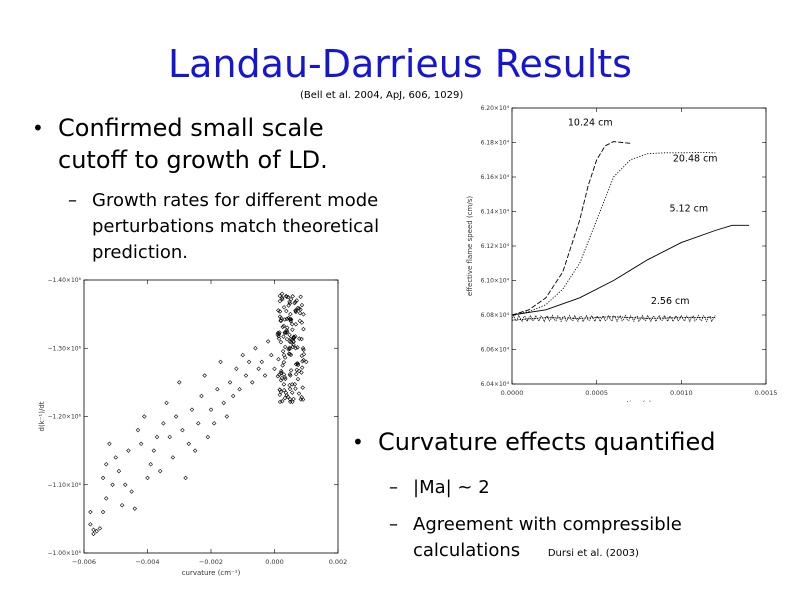  What do you see at coordinates (639, 401) in the screenshot?
I see `x-axis-label: time(s)` at bounding box center [639, 401].